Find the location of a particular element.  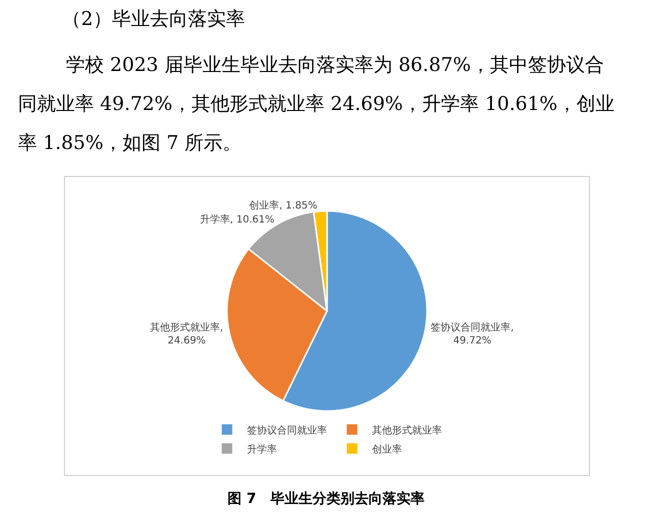

data-label: 其他形式就业率, 24.69% is located at coordinates (187, 333).